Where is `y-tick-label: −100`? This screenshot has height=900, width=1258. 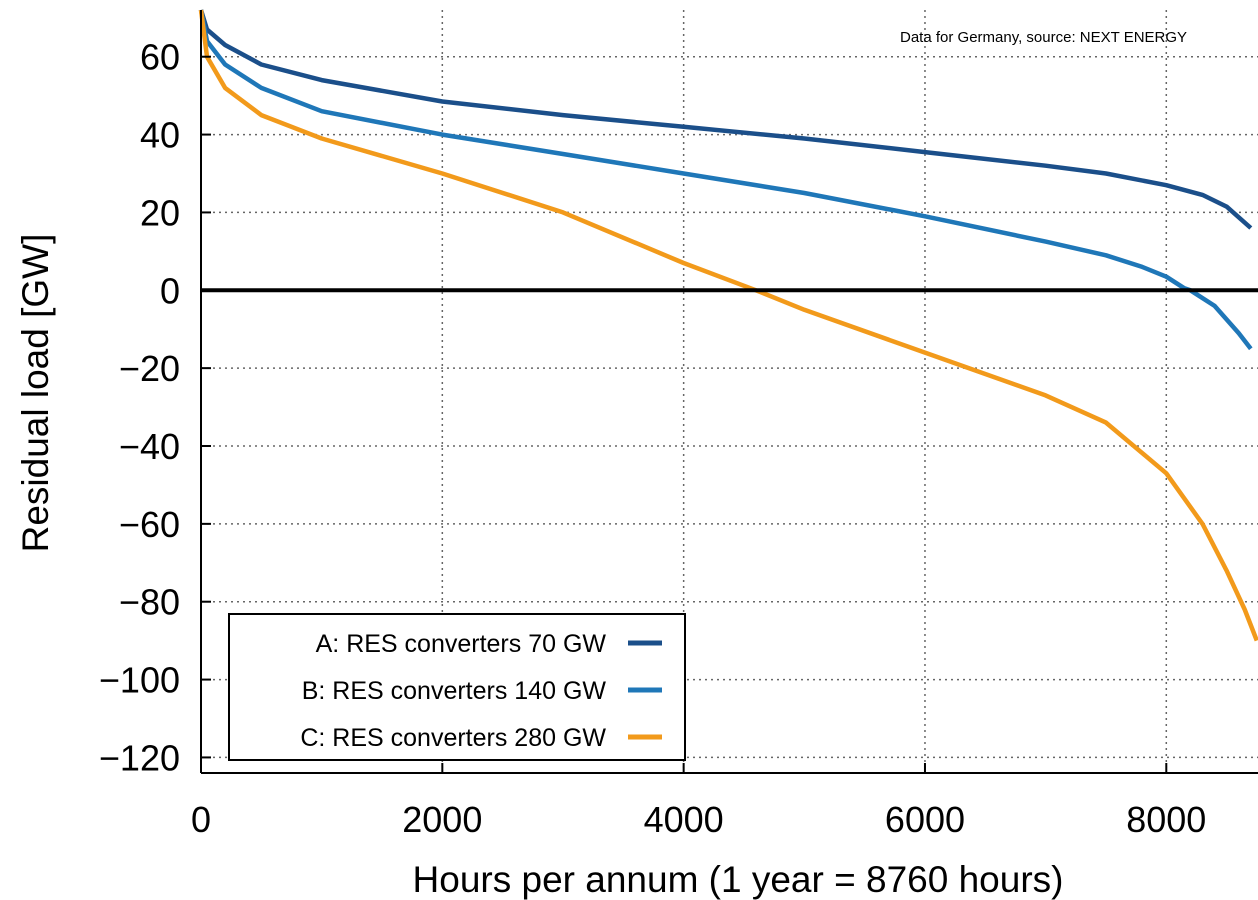
y-tick-label: −100 is located at coordinates (139, 680).